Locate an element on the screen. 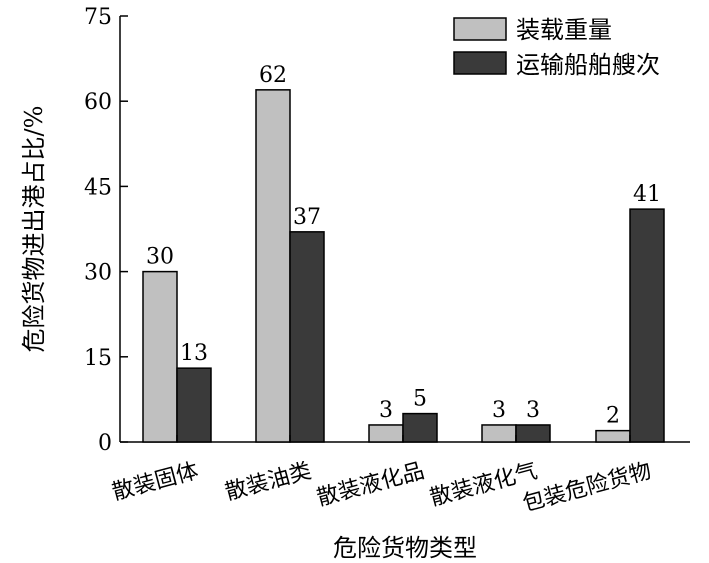 This screenshot has height=563, width=709. data-label-1-5: 2 is located at coordinates (613, 416).